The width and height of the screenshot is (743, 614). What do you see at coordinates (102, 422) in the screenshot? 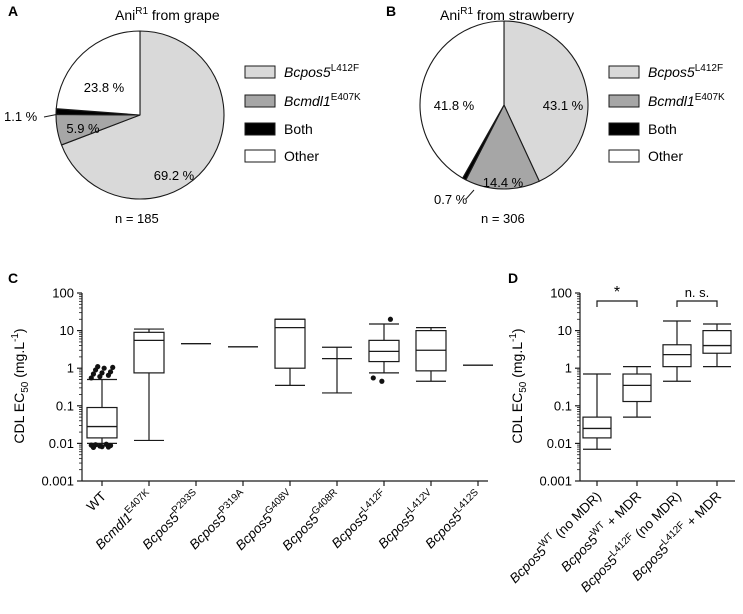
I see `panel-c-box-0-body` at bounding box center [102, 422].